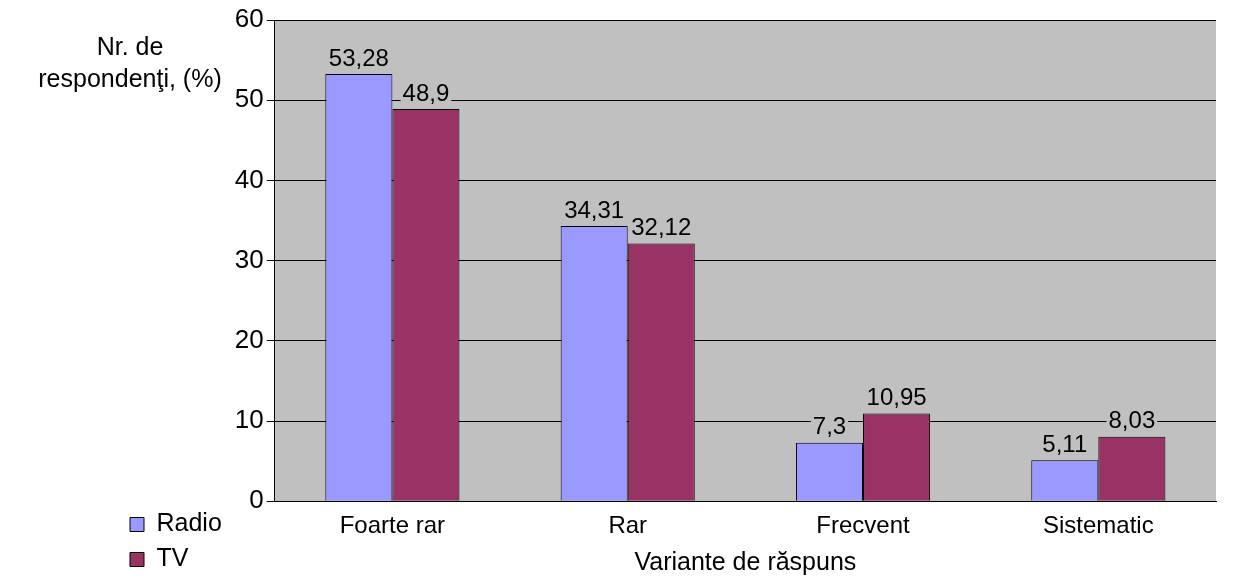 This screenshot has width=1246, height=582. What do you see at coordinates (358, 57) in the screenshot?
I see `data-label: 53,28` at bounding box center [358, 57].